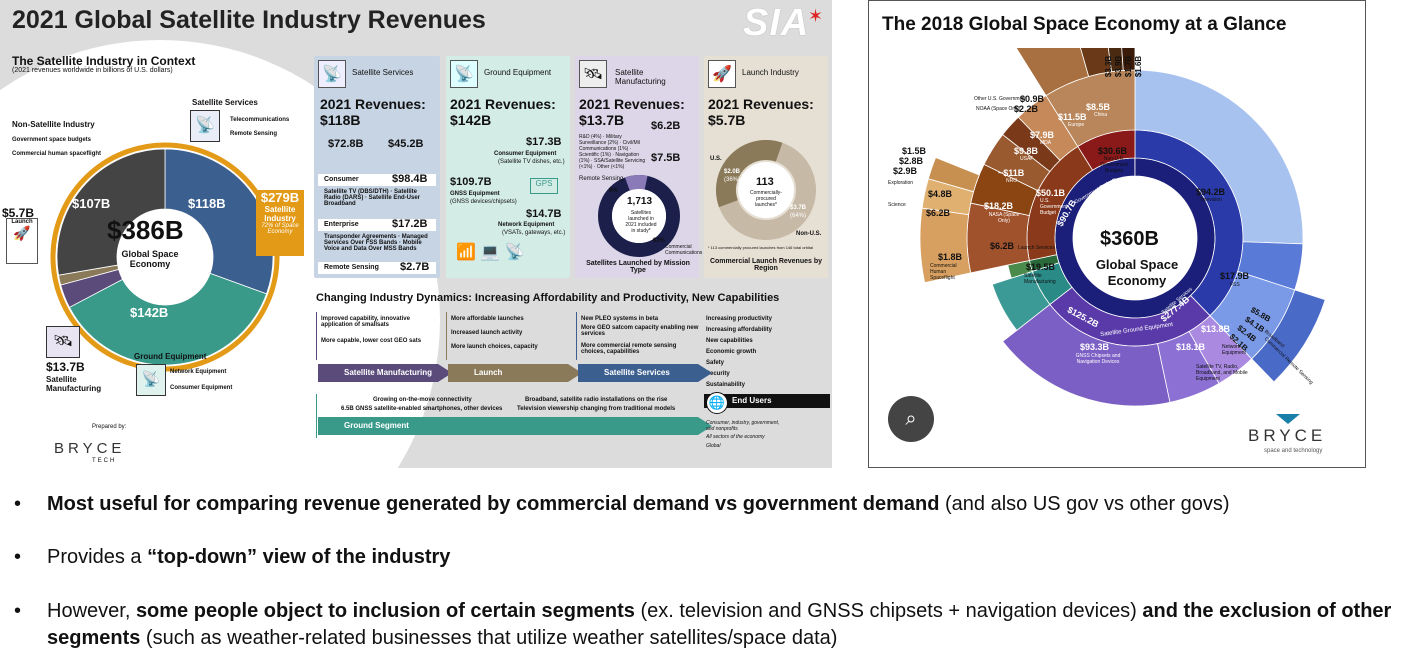 The width and height of the screenshot is (1402, 655). What do you see at coordinates (999, 206) in the screenshot?
I see `sunburst-value: $18.2B` at bounding box center [999, 206].